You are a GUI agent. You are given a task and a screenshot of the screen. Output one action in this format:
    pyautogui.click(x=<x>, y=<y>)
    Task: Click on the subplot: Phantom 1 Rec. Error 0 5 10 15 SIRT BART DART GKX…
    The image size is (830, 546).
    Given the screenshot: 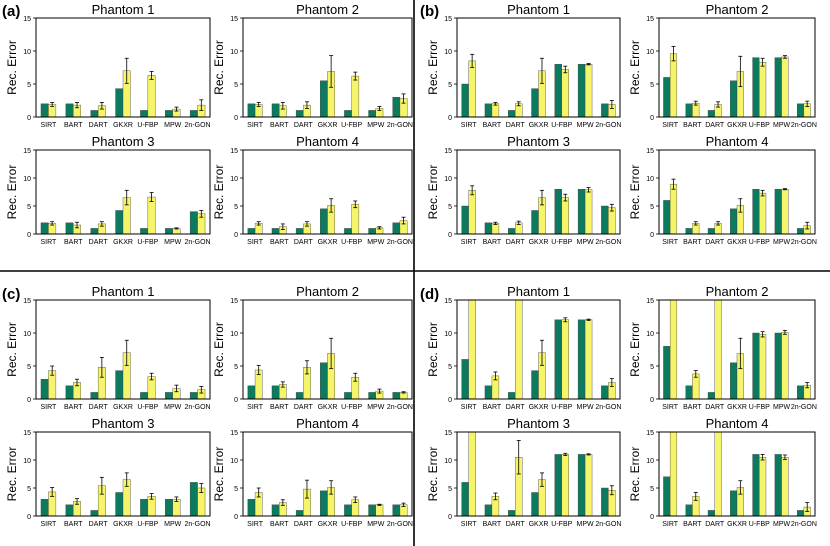 What is the action you would take?
    pyautogui.click(x=108, y=347)
    